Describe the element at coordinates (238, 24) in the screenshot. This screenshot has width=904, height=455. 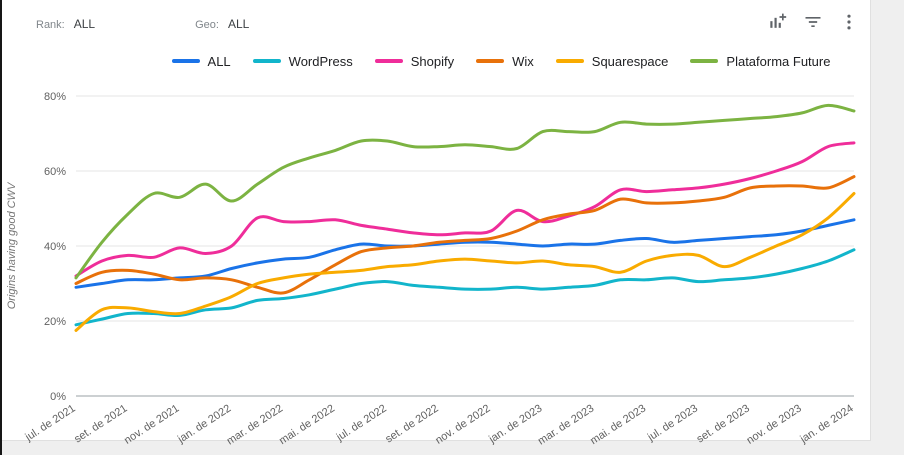
I see `geo-filter-value: ALL` at that location.